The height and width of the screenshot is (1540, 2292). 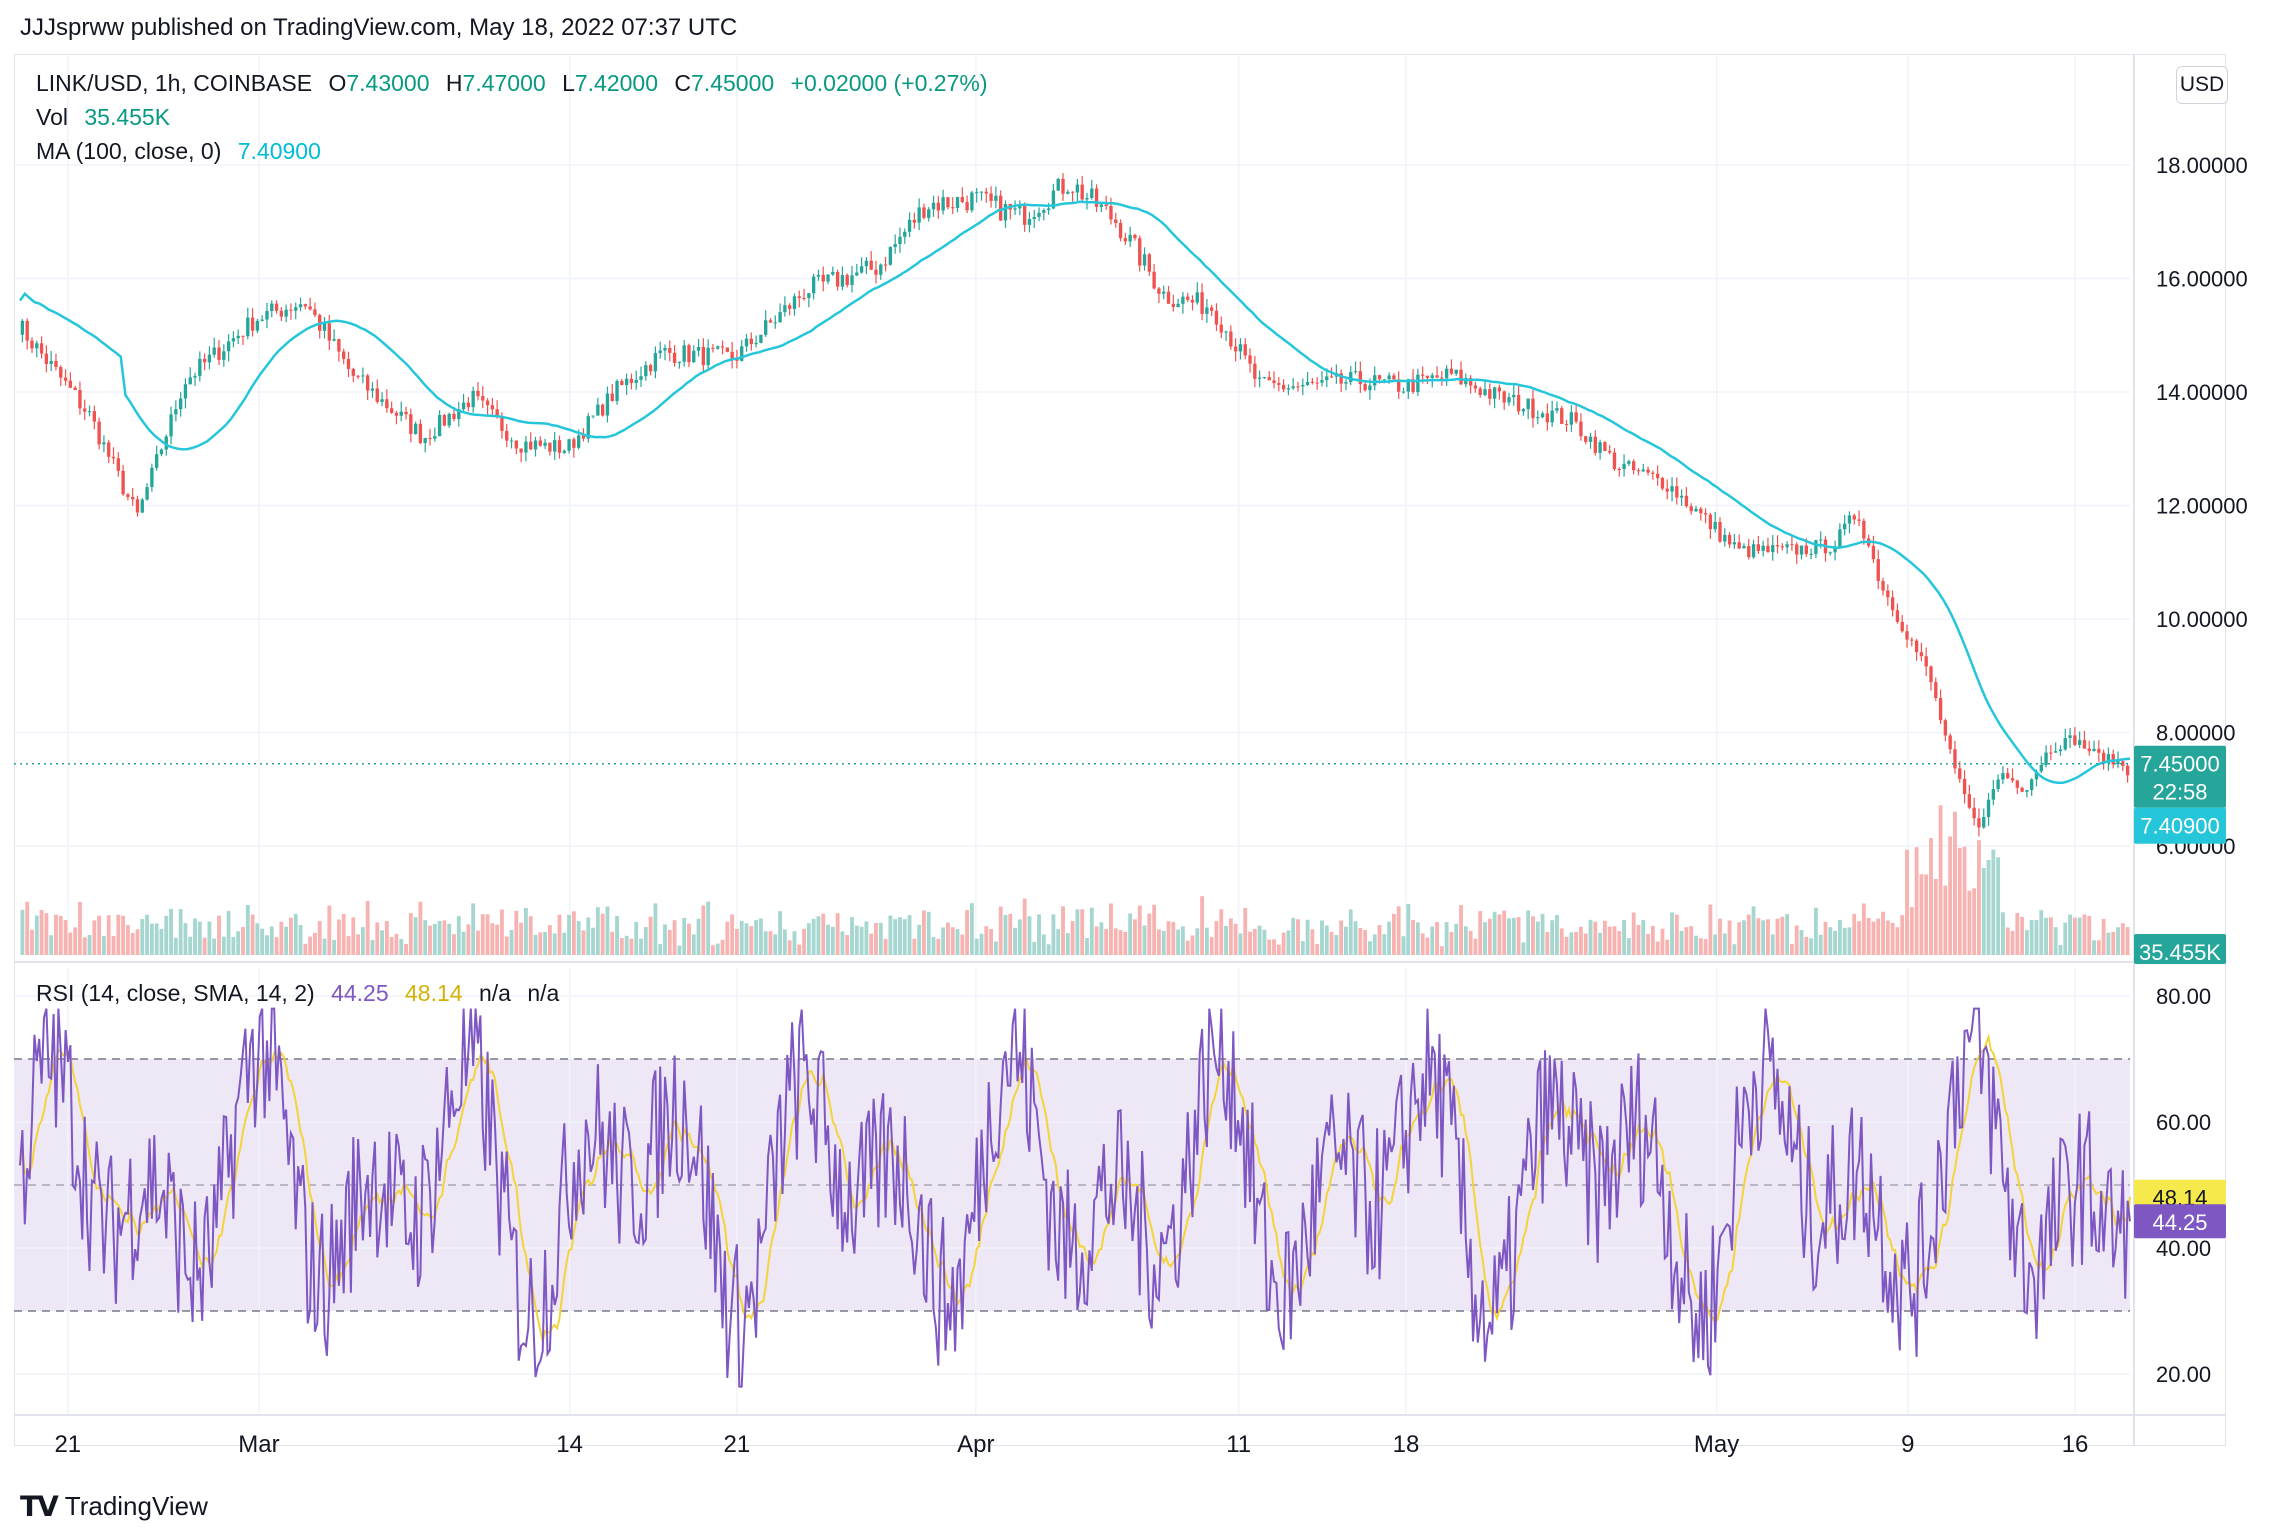 I want to click on footer-brand: 𝗧𝗩 TradingView, so click(x=114, y=1506).